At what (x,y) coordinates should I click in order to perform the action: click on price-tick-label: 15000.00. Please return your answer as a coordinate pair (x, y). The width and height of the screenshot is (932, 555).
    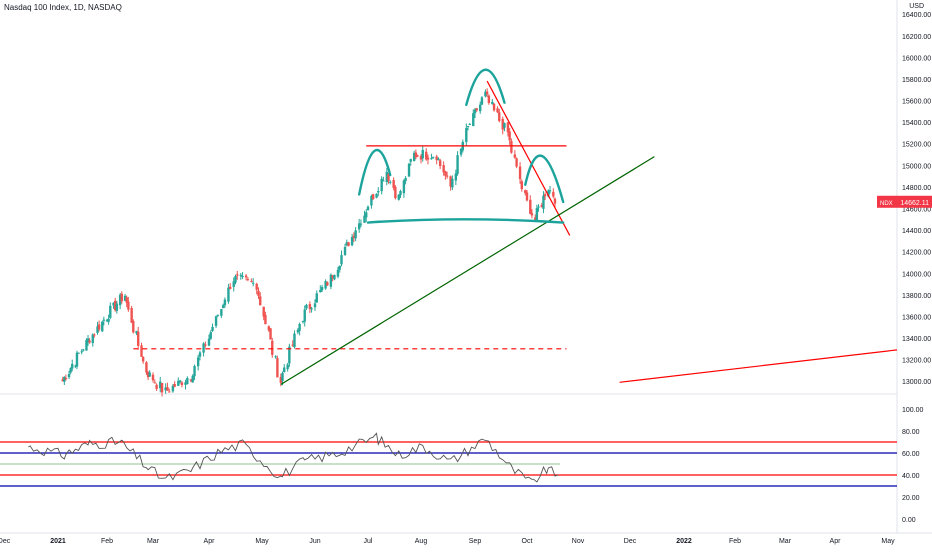
    Looking at the image, I should click on (916, 166).